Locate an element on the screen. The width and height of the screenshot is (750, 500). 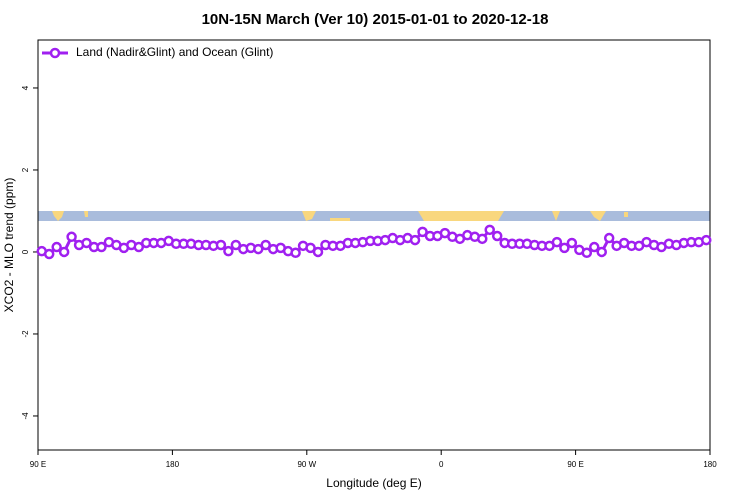
y-tick-label: 4 is located at coordinates (25, 87).